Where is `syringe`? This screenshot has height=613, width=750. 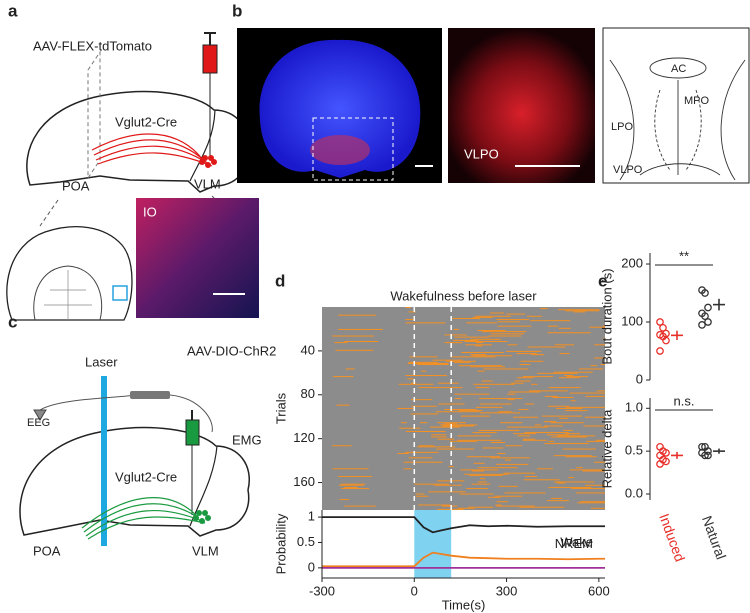
syringe is located at coordinates (192, 432).